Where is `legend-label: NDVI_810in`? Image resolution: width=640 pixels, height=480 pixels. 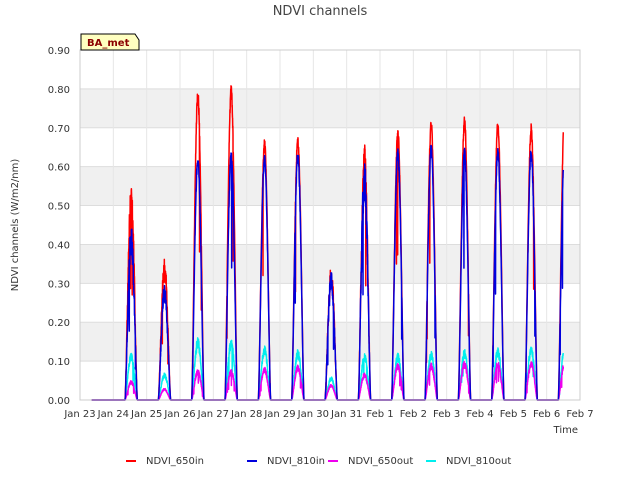 legend-label: NDVI_810in is located at coordinates (296, 461).